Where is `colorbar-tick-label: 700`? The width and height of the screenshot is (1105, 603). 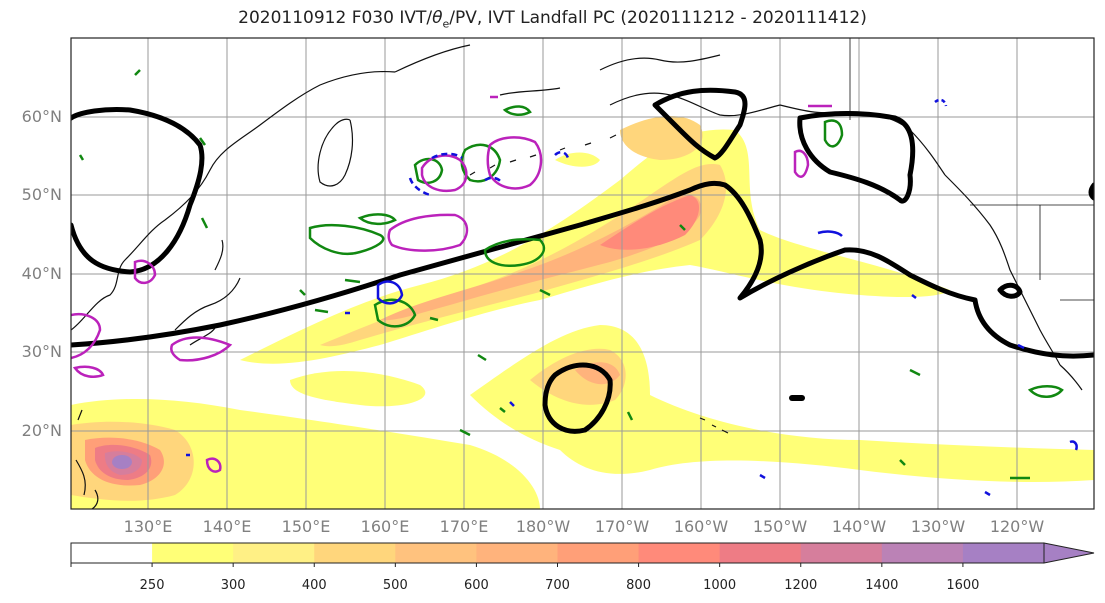
colorbar-tick-label: 700 is located at coordinates (557, 585).